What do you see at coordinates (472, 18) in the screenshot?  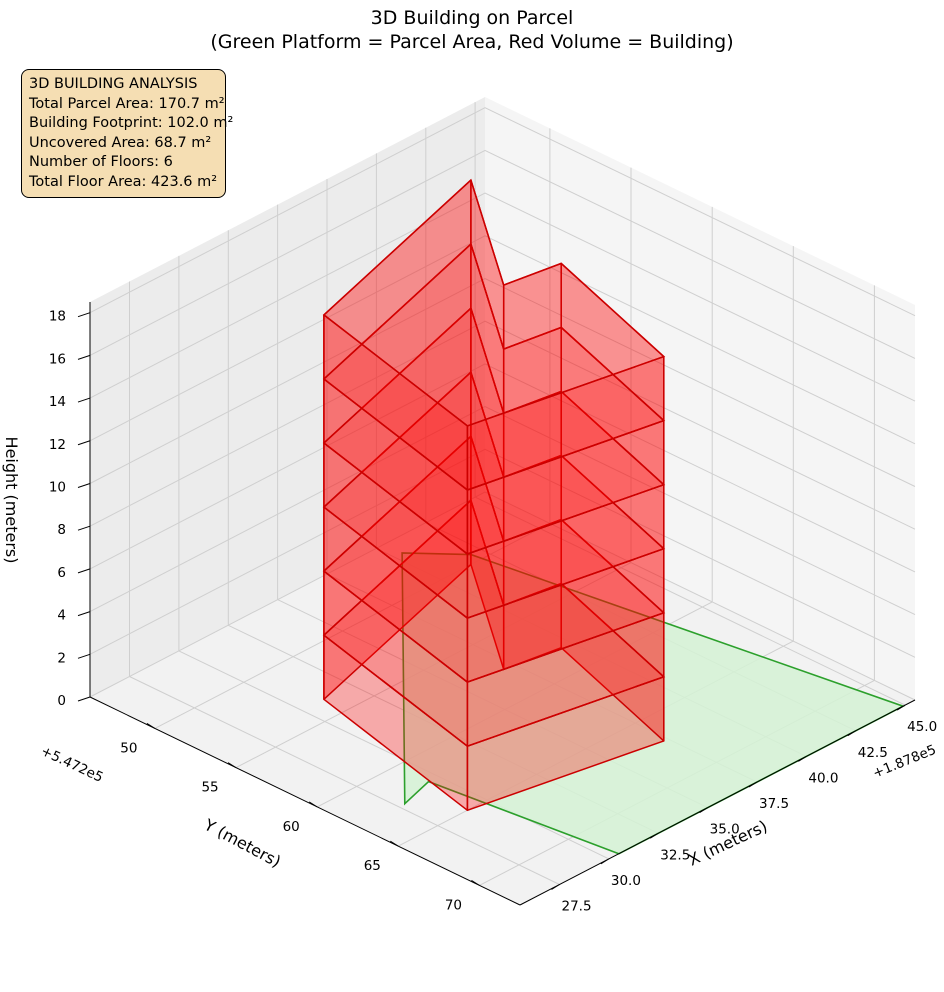 I see `chart-title-line1: 3D Building on Parcel` at bounding box center [472, 18].